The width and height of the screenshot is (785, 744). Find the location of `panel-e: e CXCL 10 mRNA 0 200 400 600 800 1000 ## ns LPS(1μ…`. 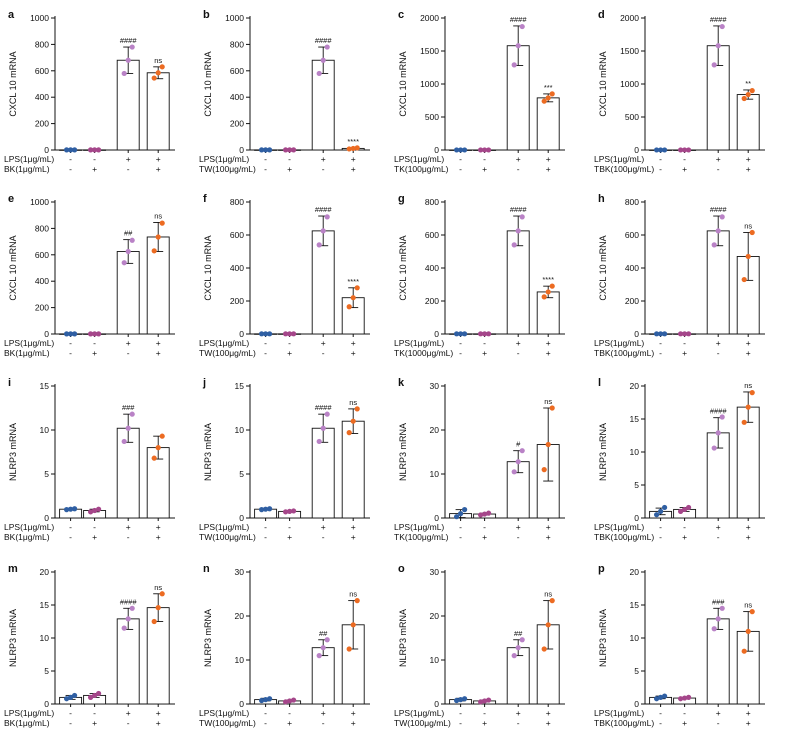

panel-e: e CXCL 10 mRNA 0 200 400 600 800 1000 ## ns LPS(1μ… is located at coordinates (89, 275).